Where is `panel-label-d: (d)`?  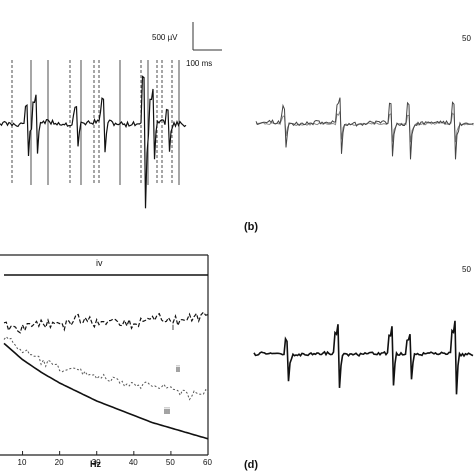
panel-label-d: (d) is located at coordinates (251, 465).